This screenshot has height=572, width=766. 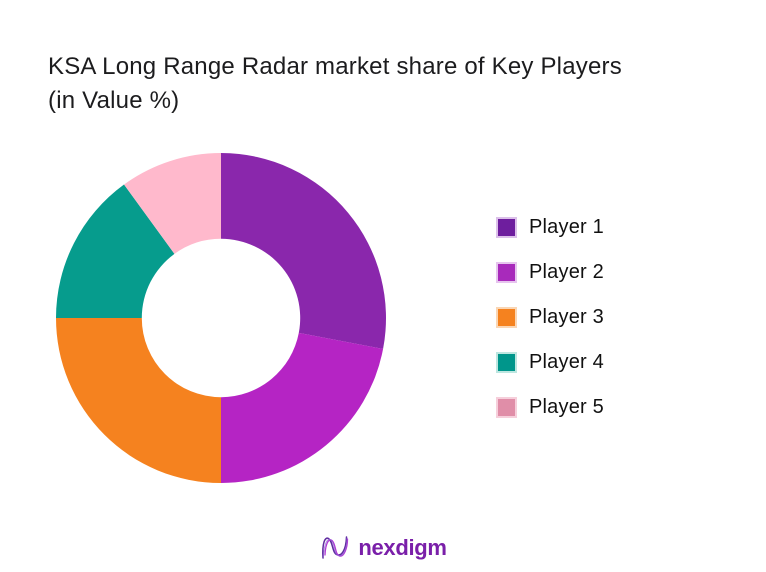 I want to click on legend-label-player-4: Player 4, so click(x=566, y=361).